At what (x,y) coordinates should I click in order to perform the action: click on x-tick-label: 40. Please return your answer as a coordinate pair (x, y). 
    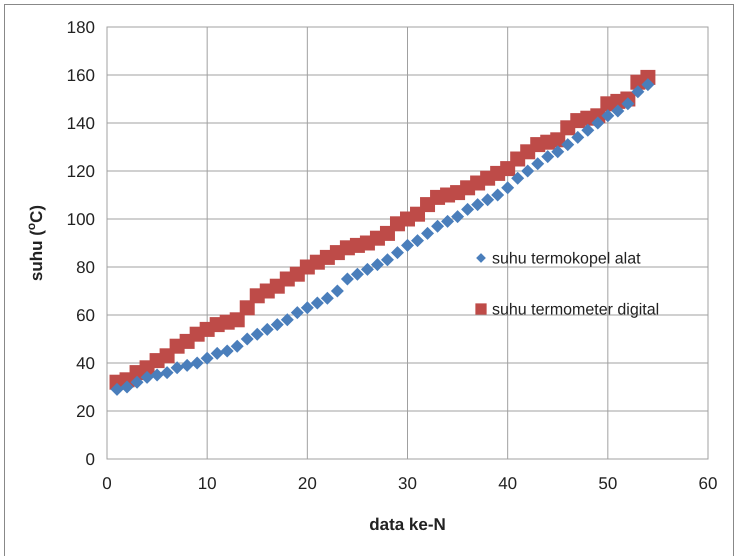
    Looking at the image, I should click on (508, 483).